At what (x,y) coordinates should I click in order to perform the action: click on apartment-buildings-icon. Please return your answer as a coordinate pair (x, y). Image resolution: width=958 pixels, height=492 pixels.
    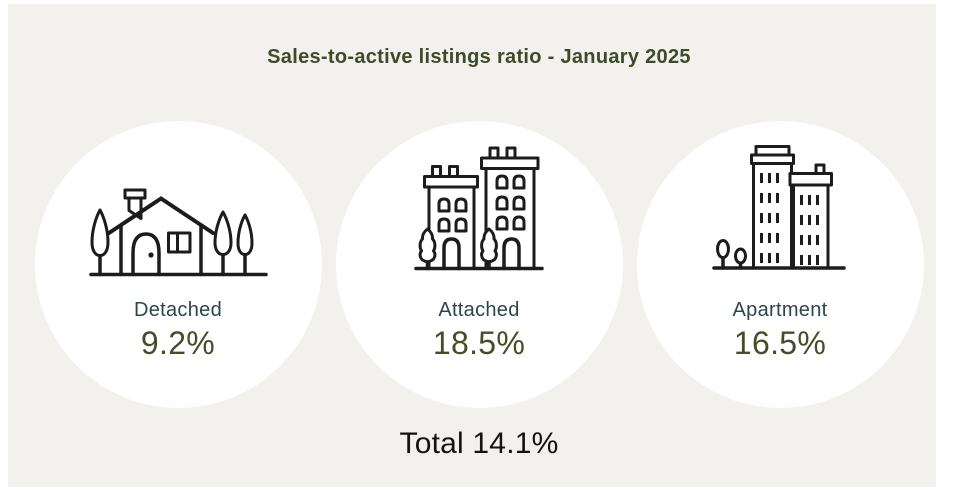
    Looking at the image, I should click on (780, 212).